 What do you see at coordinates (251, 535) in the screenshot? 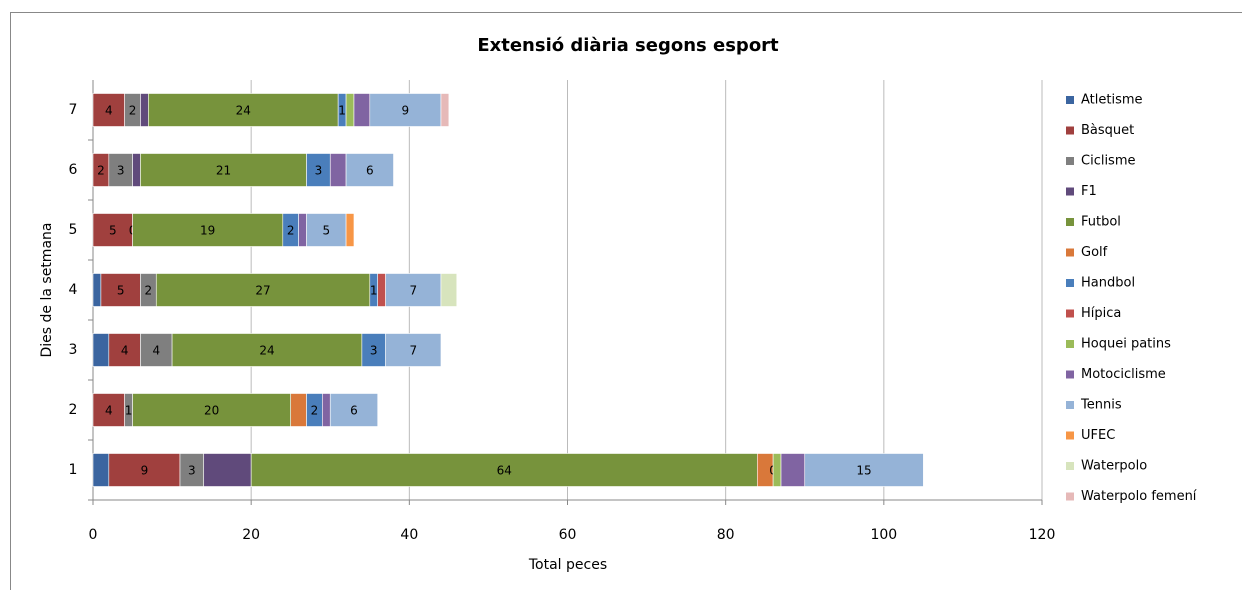
I see `x-tick-label: 20` at bounding box center [251, 535].